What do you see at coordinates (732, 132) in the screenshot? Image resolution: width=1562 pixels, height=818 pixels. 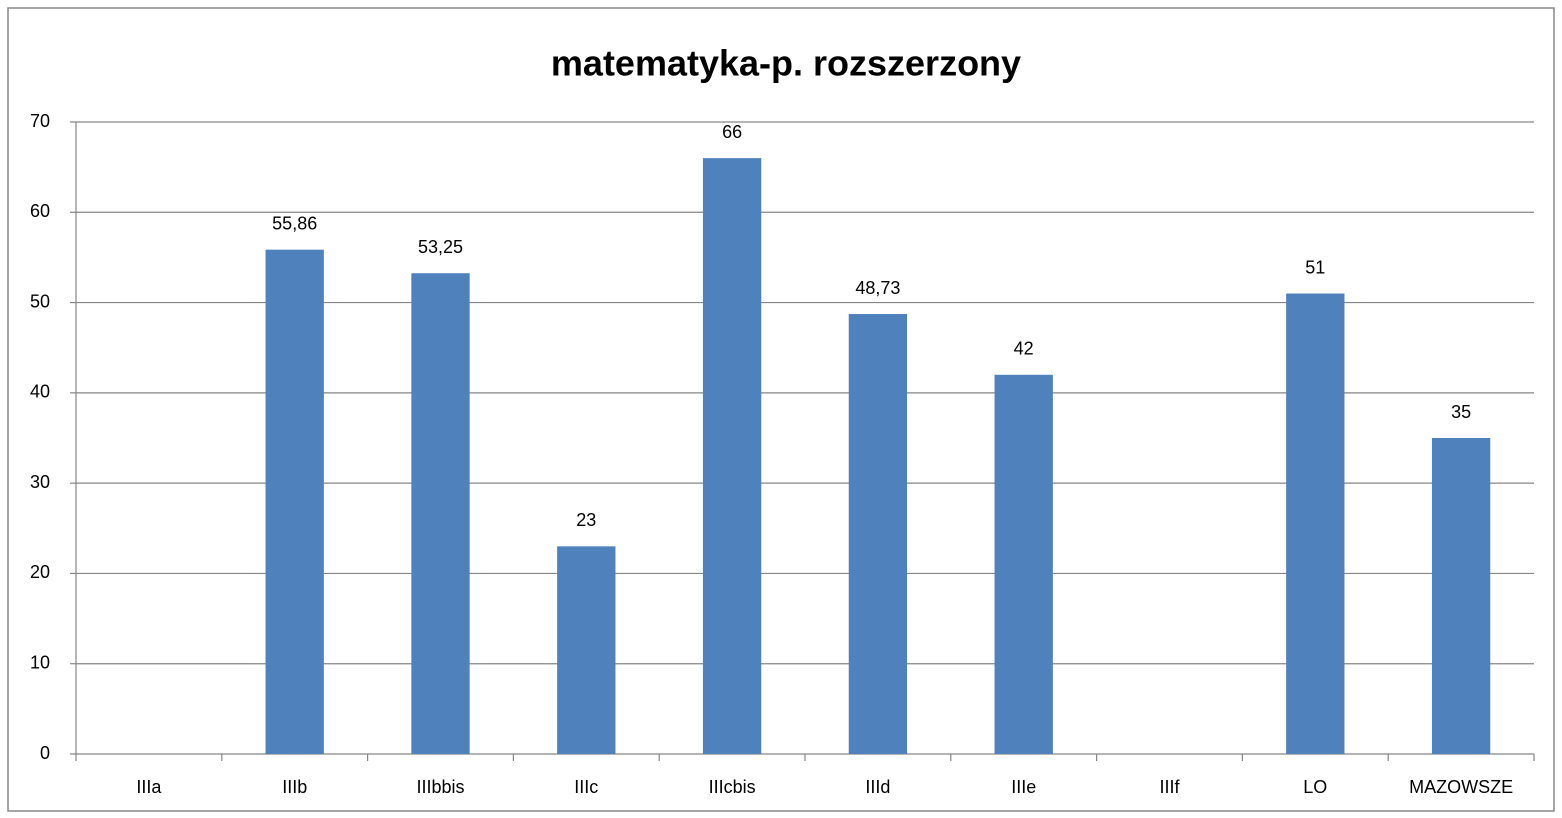 I see `data-label: 66` at bounding box center [732, 132].